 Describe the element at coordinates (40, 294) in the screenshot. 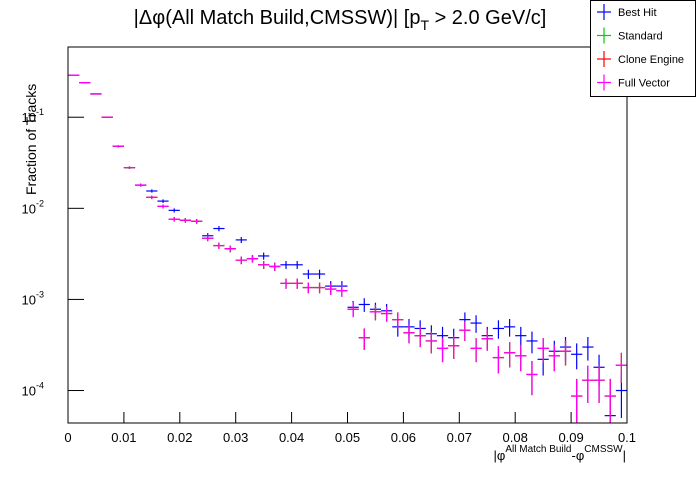

I see `y-tick-exponent: -3` at that location.